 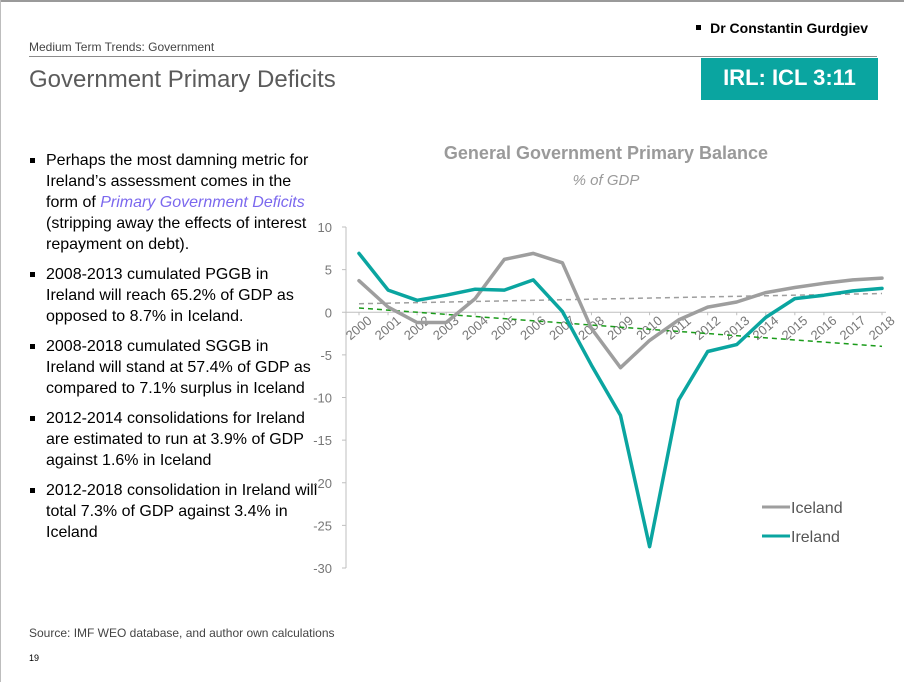 What do you see at coordinates (322, 398) in the screenshot?
I see `y-tick-label: -10` at bounding box center [322, 398].